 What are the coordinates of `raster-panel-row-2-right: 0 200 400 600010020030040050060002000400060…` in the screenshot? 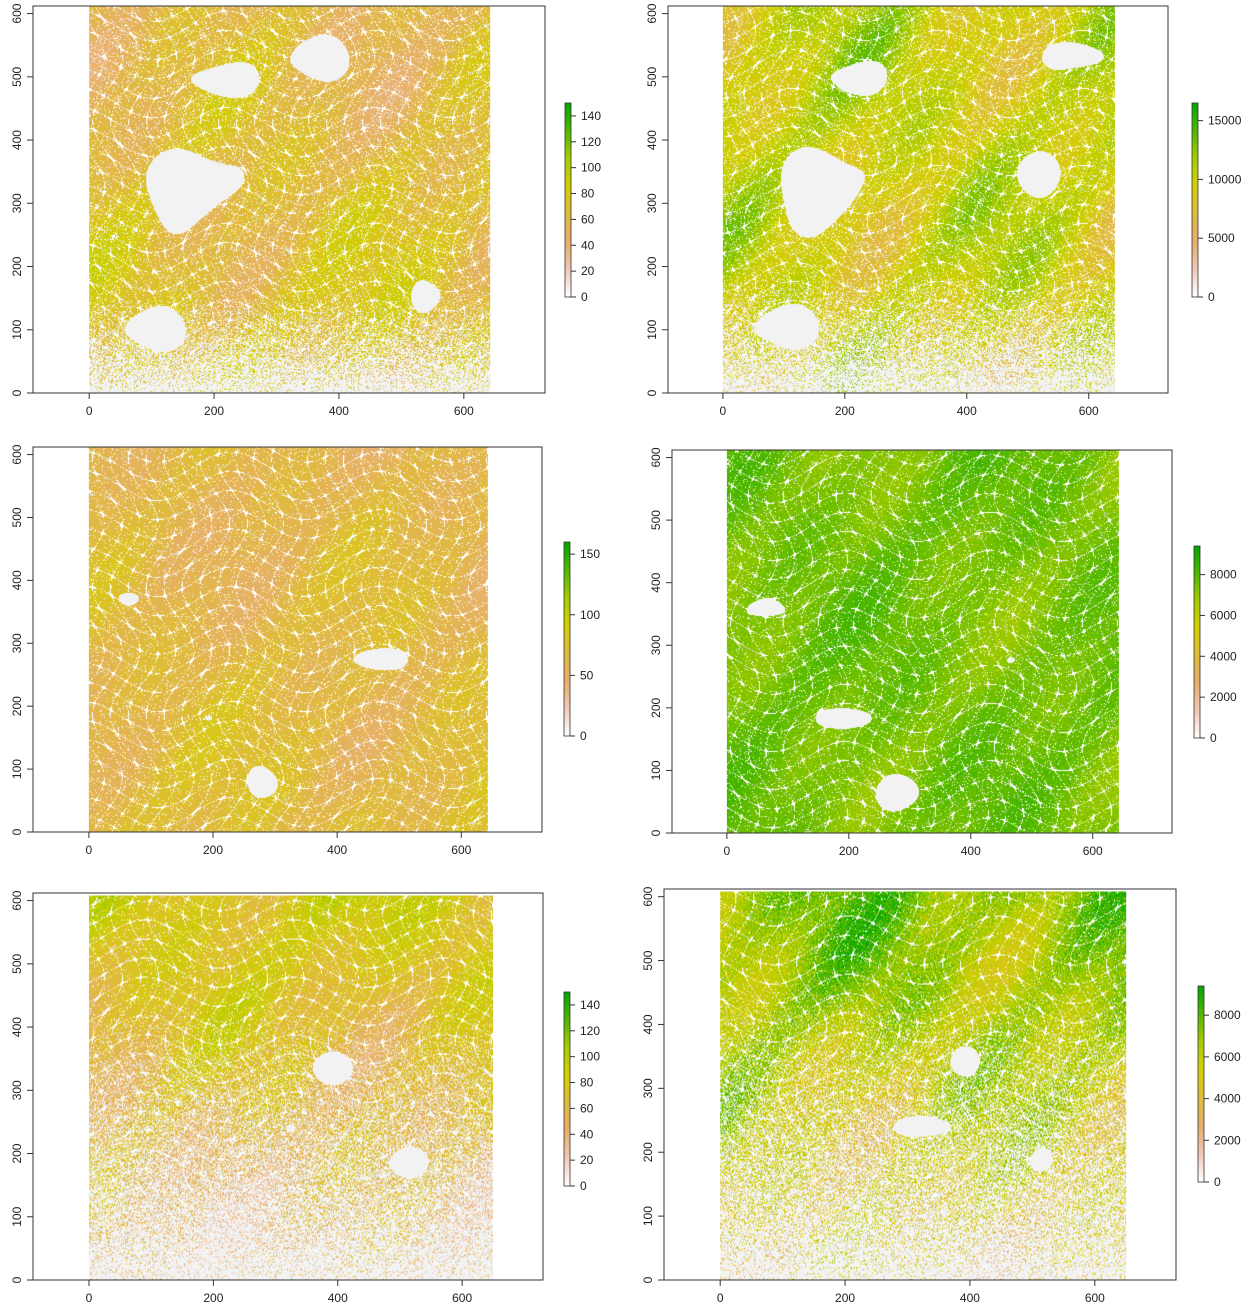 It's located at (943, 652).